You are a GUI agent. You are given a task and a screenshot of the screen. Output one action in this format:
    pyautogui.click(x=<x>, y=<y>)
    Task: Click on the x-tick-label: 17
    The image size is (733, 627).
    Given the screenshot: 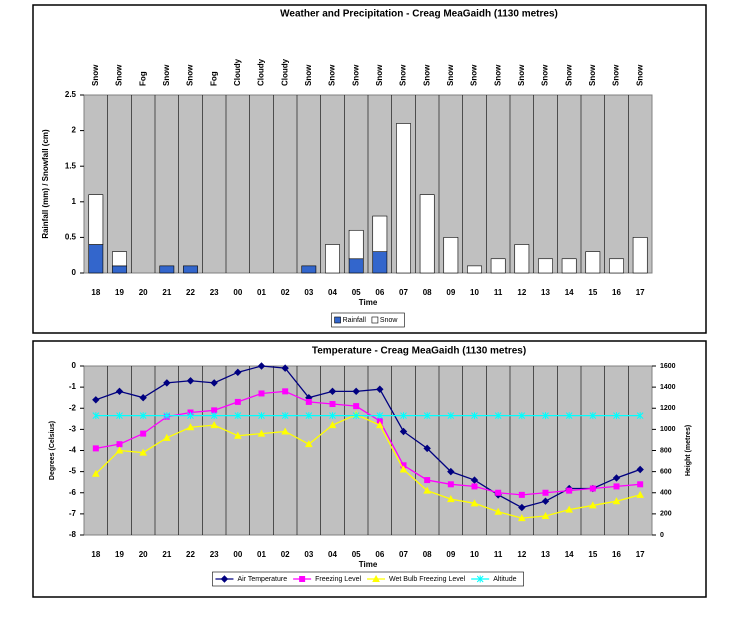 What is the action you would take?
    pyautogui.click(x=640, y=292)
    